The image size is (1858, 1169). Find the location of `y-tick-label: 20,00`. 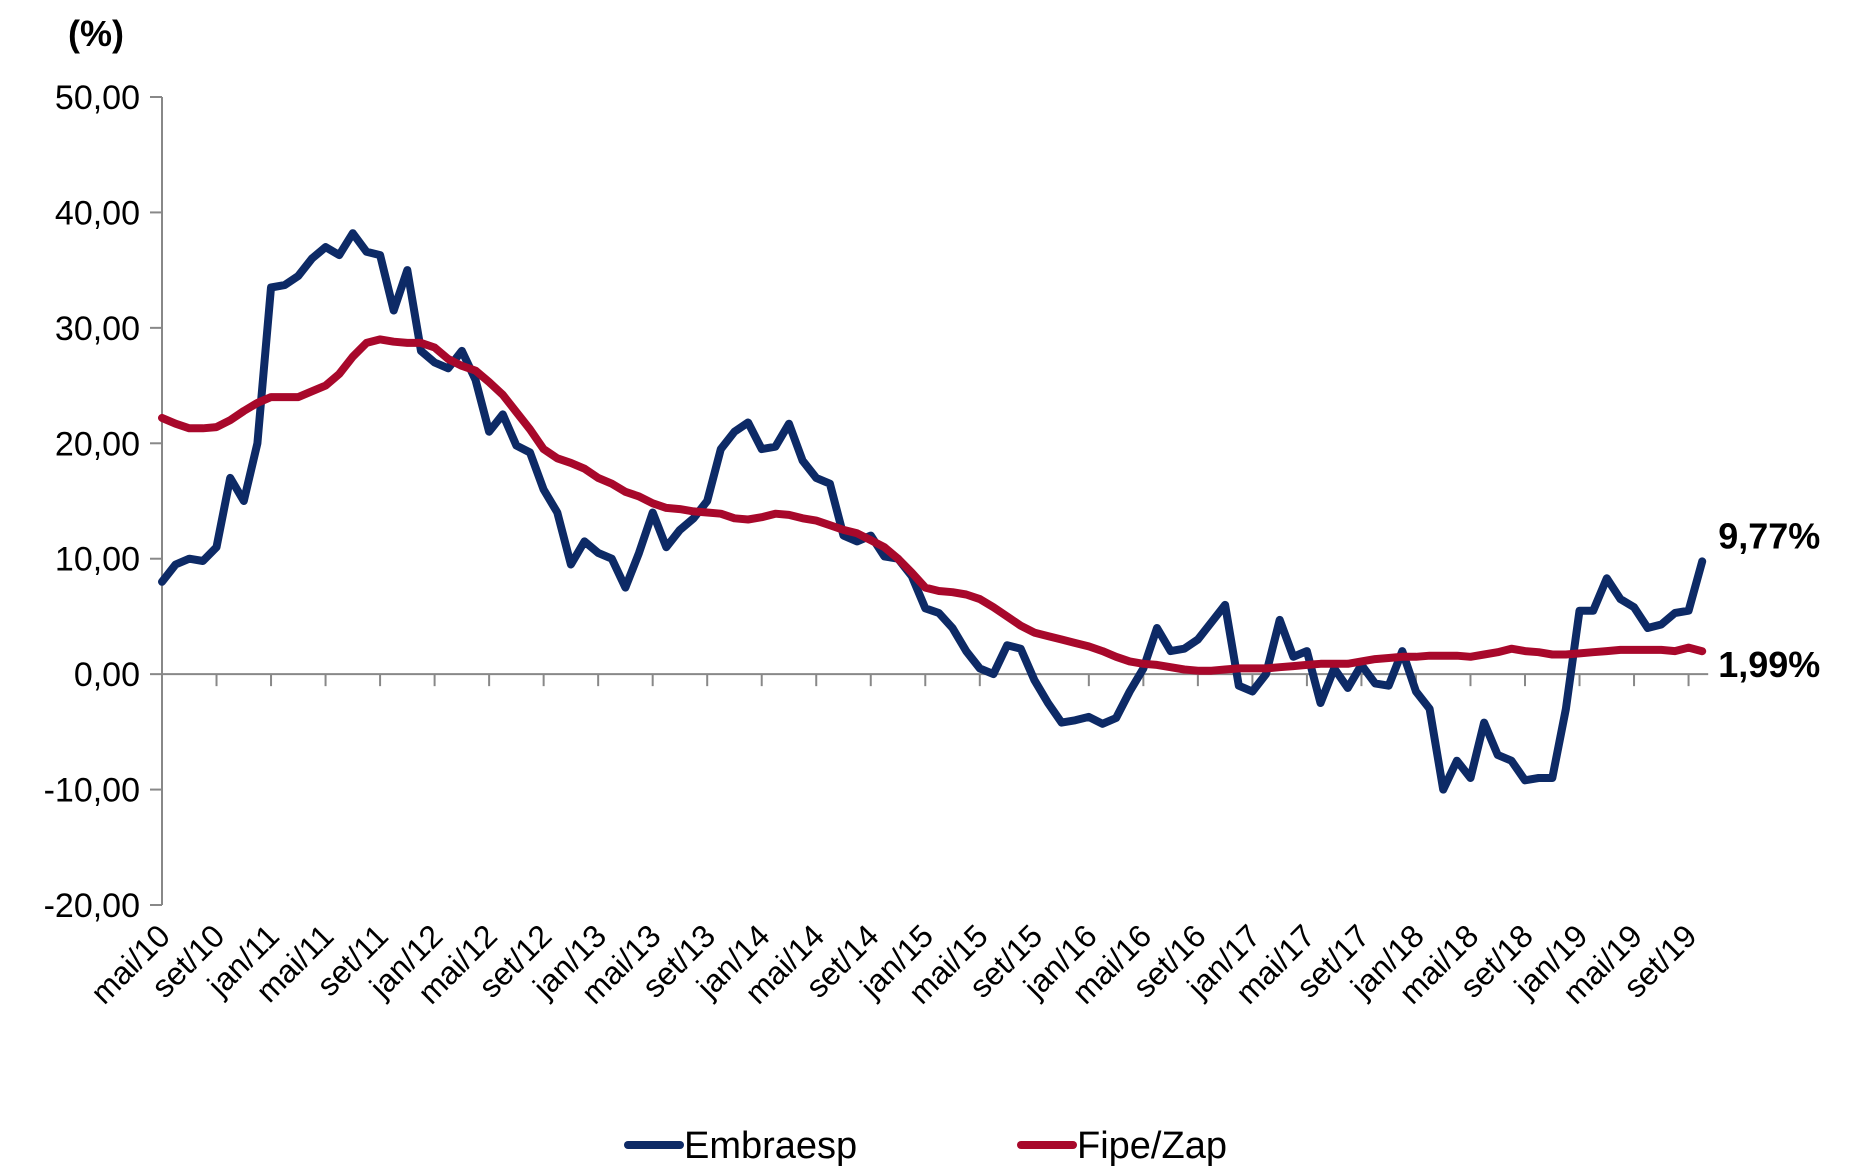

y-tick-label: 20,00 is located at coordinates (97, 444).